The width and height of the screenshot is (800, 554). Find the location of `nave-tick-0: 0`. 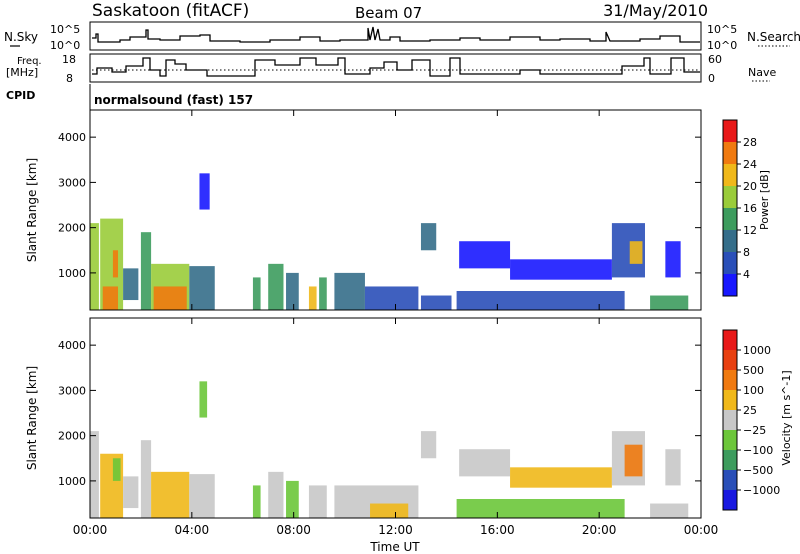

nave-tick-0: 0 is located at coordinates (711, 78).